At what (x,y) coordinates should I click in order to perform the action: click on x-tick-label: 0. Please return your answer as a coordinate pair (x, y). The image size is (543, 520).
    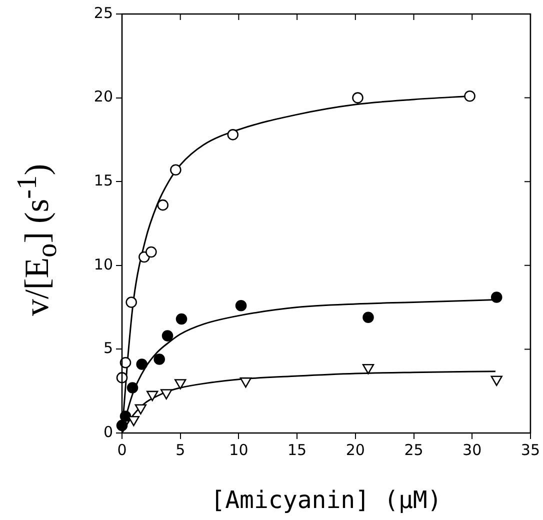
    Looking at the image, I should click on (122, 449).